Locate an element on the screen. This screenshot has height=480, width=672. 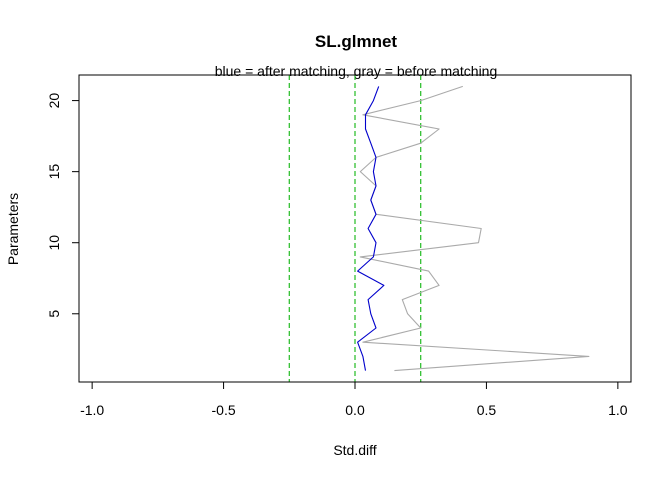
y-axis: 5 10 15 20 is located at coordinates (63, 205).